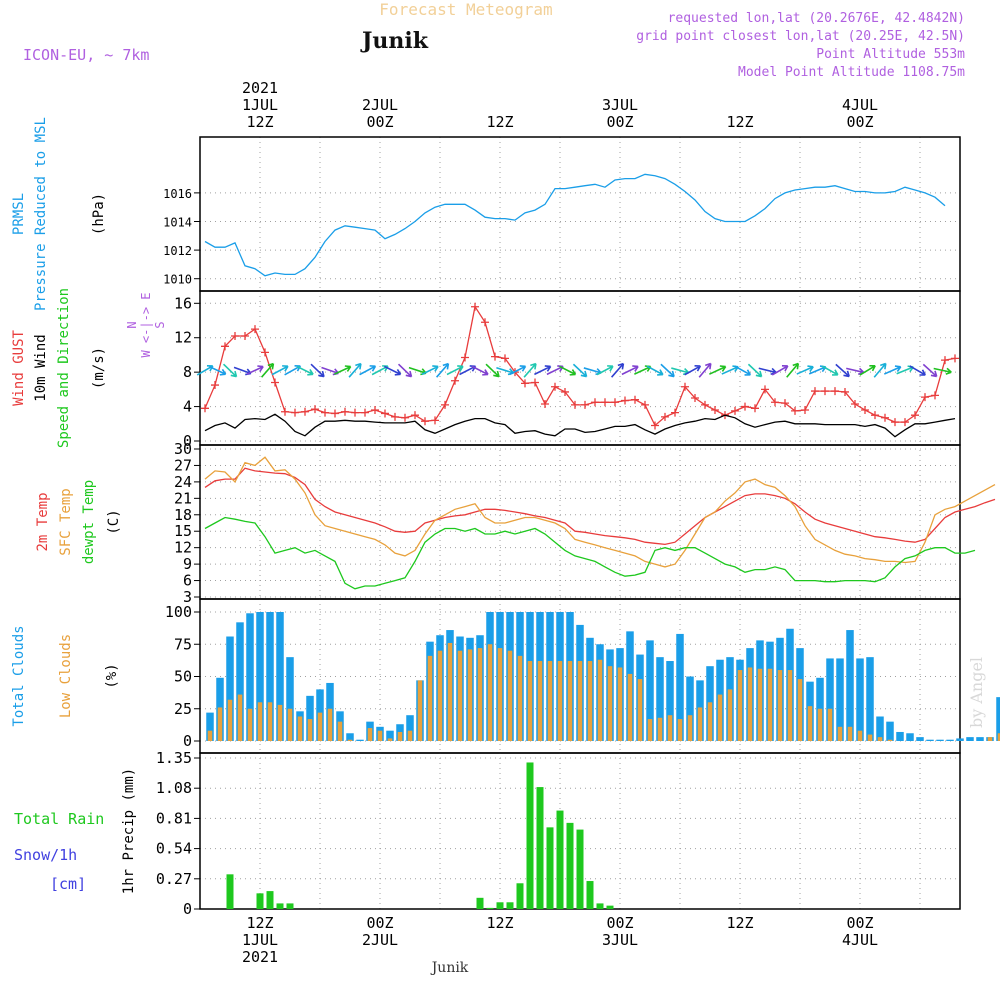  What do you see at coordinates (183, 465) in the screenshot?
I see `y-tick-label: 27` at bounding box center [183, 465].